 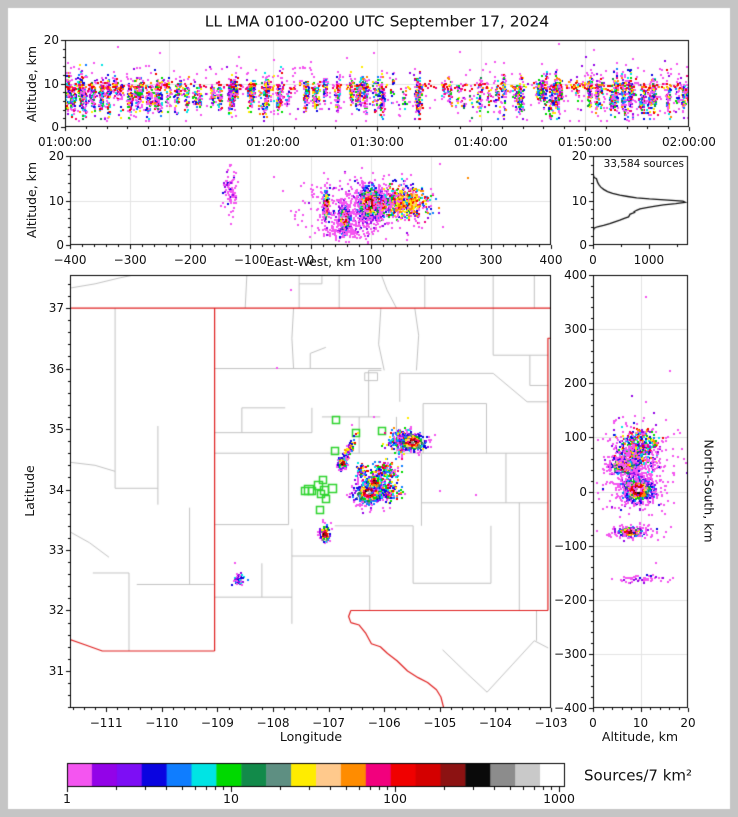 What do you see at coordinates (649, 260) in the screenshot?
I see `tick-label: 1000` at bounding box center [649, 260].